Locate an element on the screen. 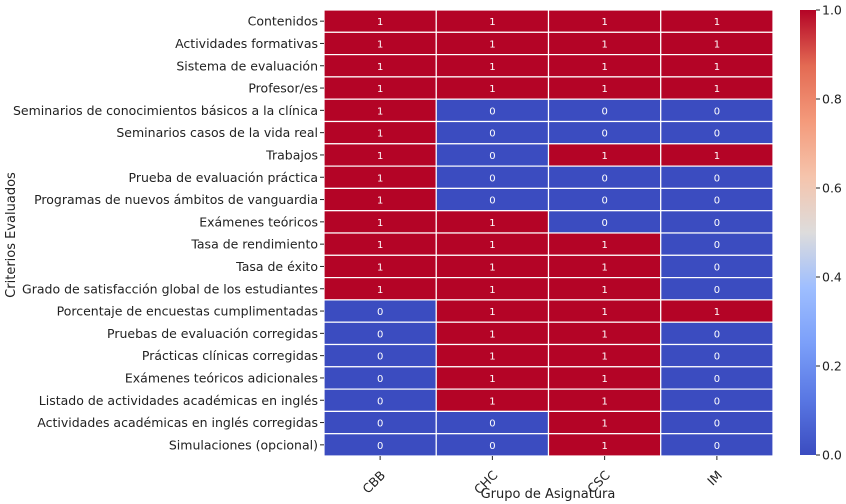 This screenshot has height=504, width=846. x-axis-title: Grupo de Asignatura is located at coordinates (548, 494).